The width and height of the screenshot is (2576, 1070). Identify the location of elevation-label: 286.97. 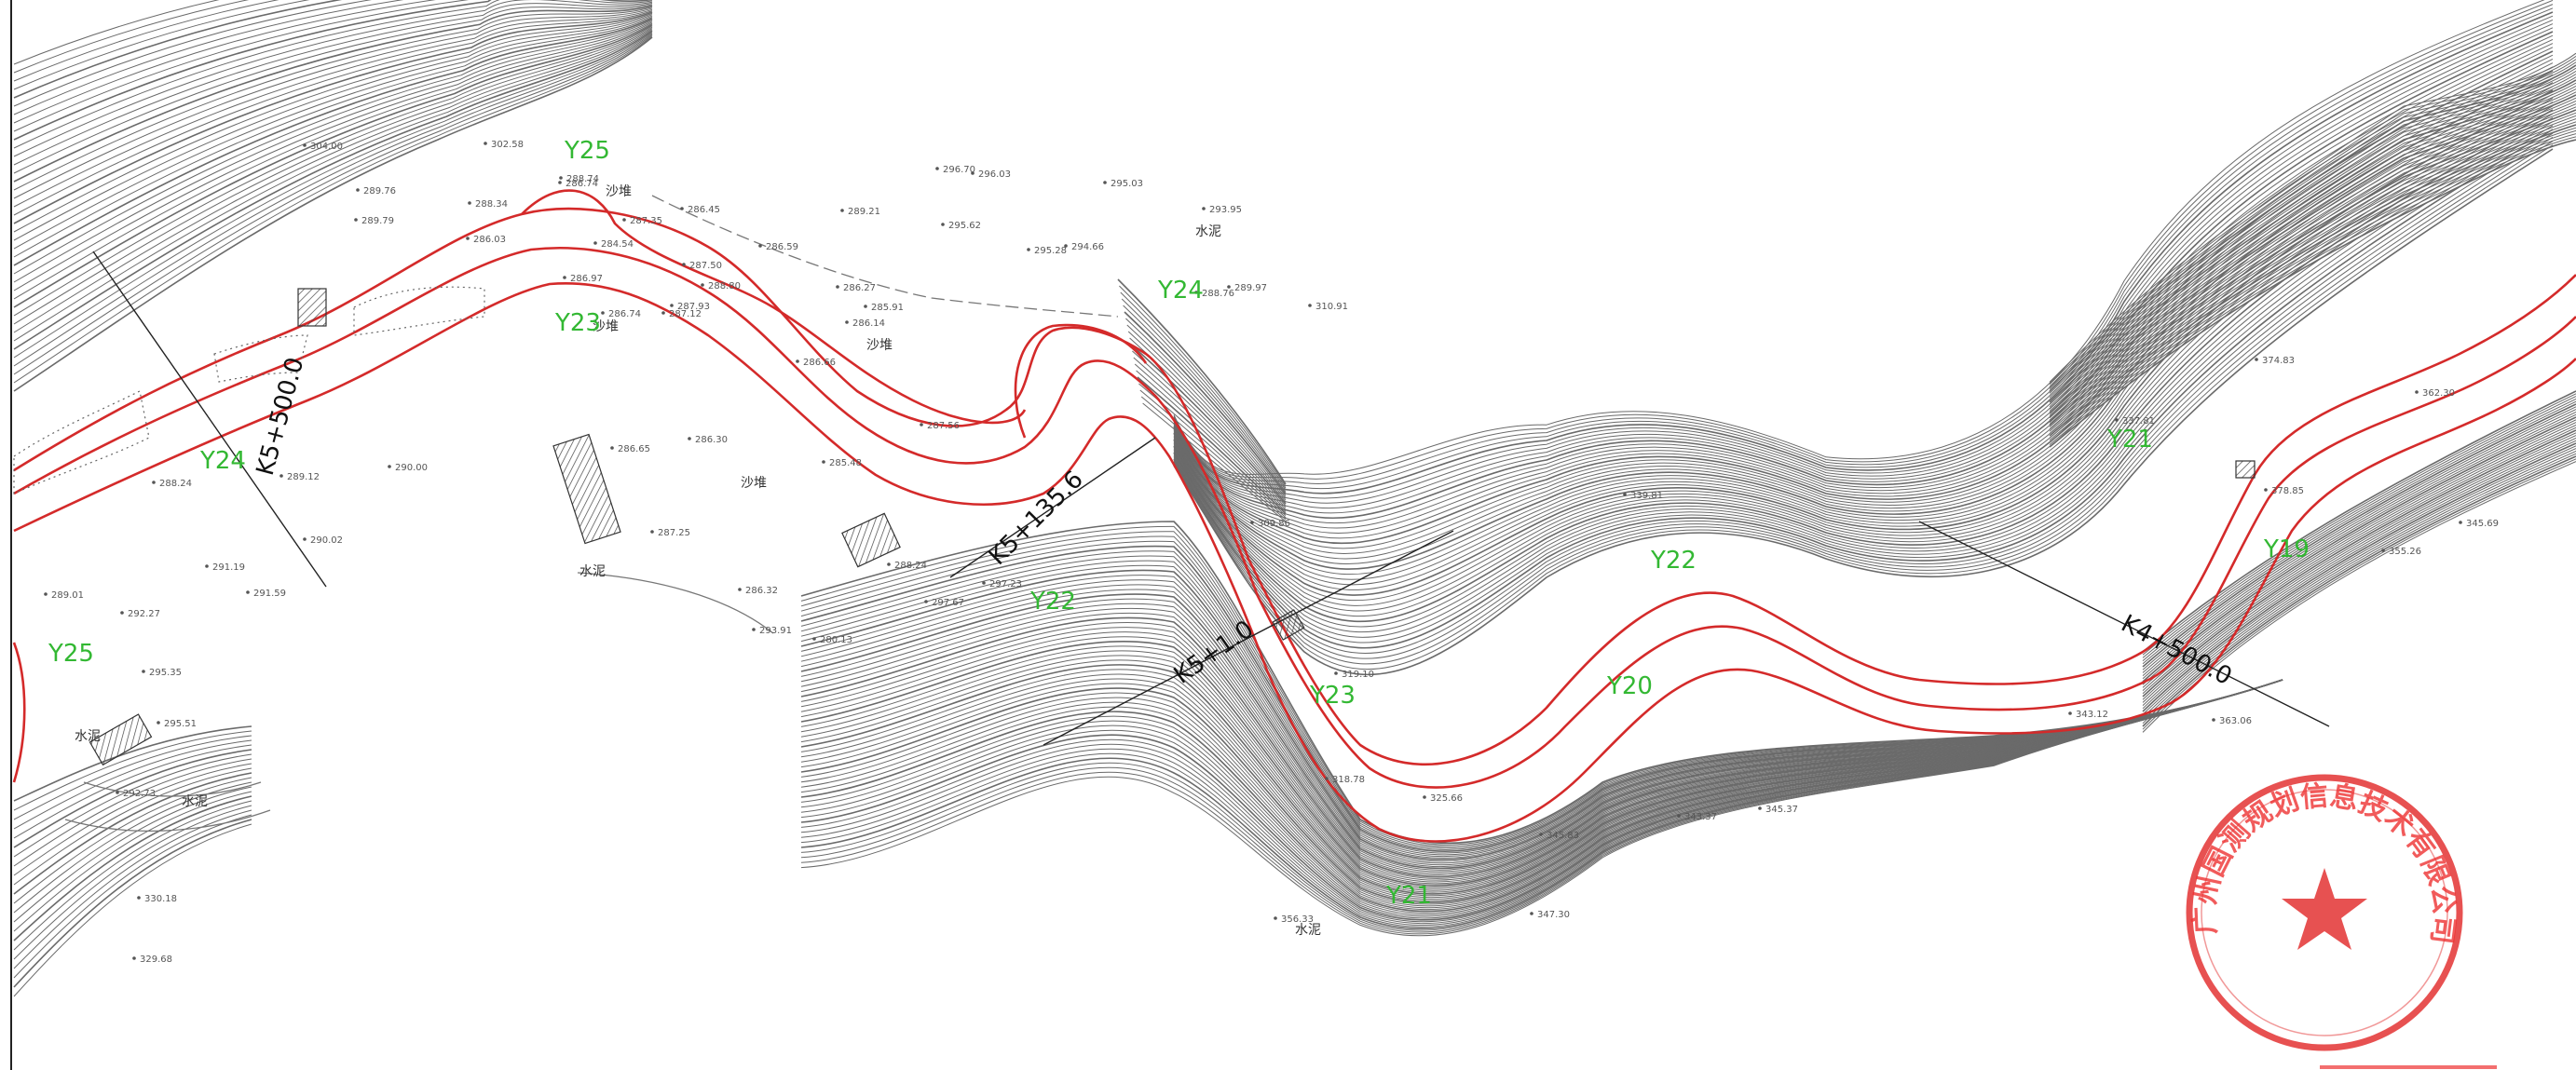
(586, 279).